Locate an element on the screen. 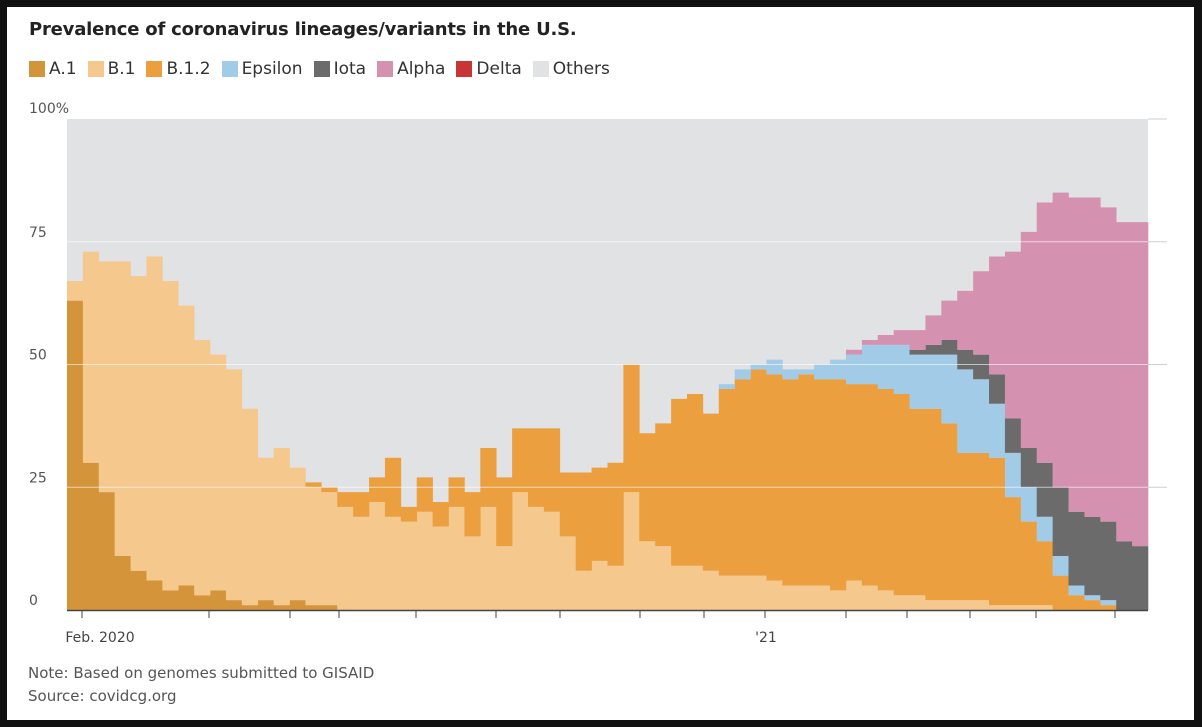 This screenshot has width=1202, height=727. chart-legend: A.1 B.1 B.1.2 Epsilon Iota Alpha Delta Others is located at coordinates (325, 69).